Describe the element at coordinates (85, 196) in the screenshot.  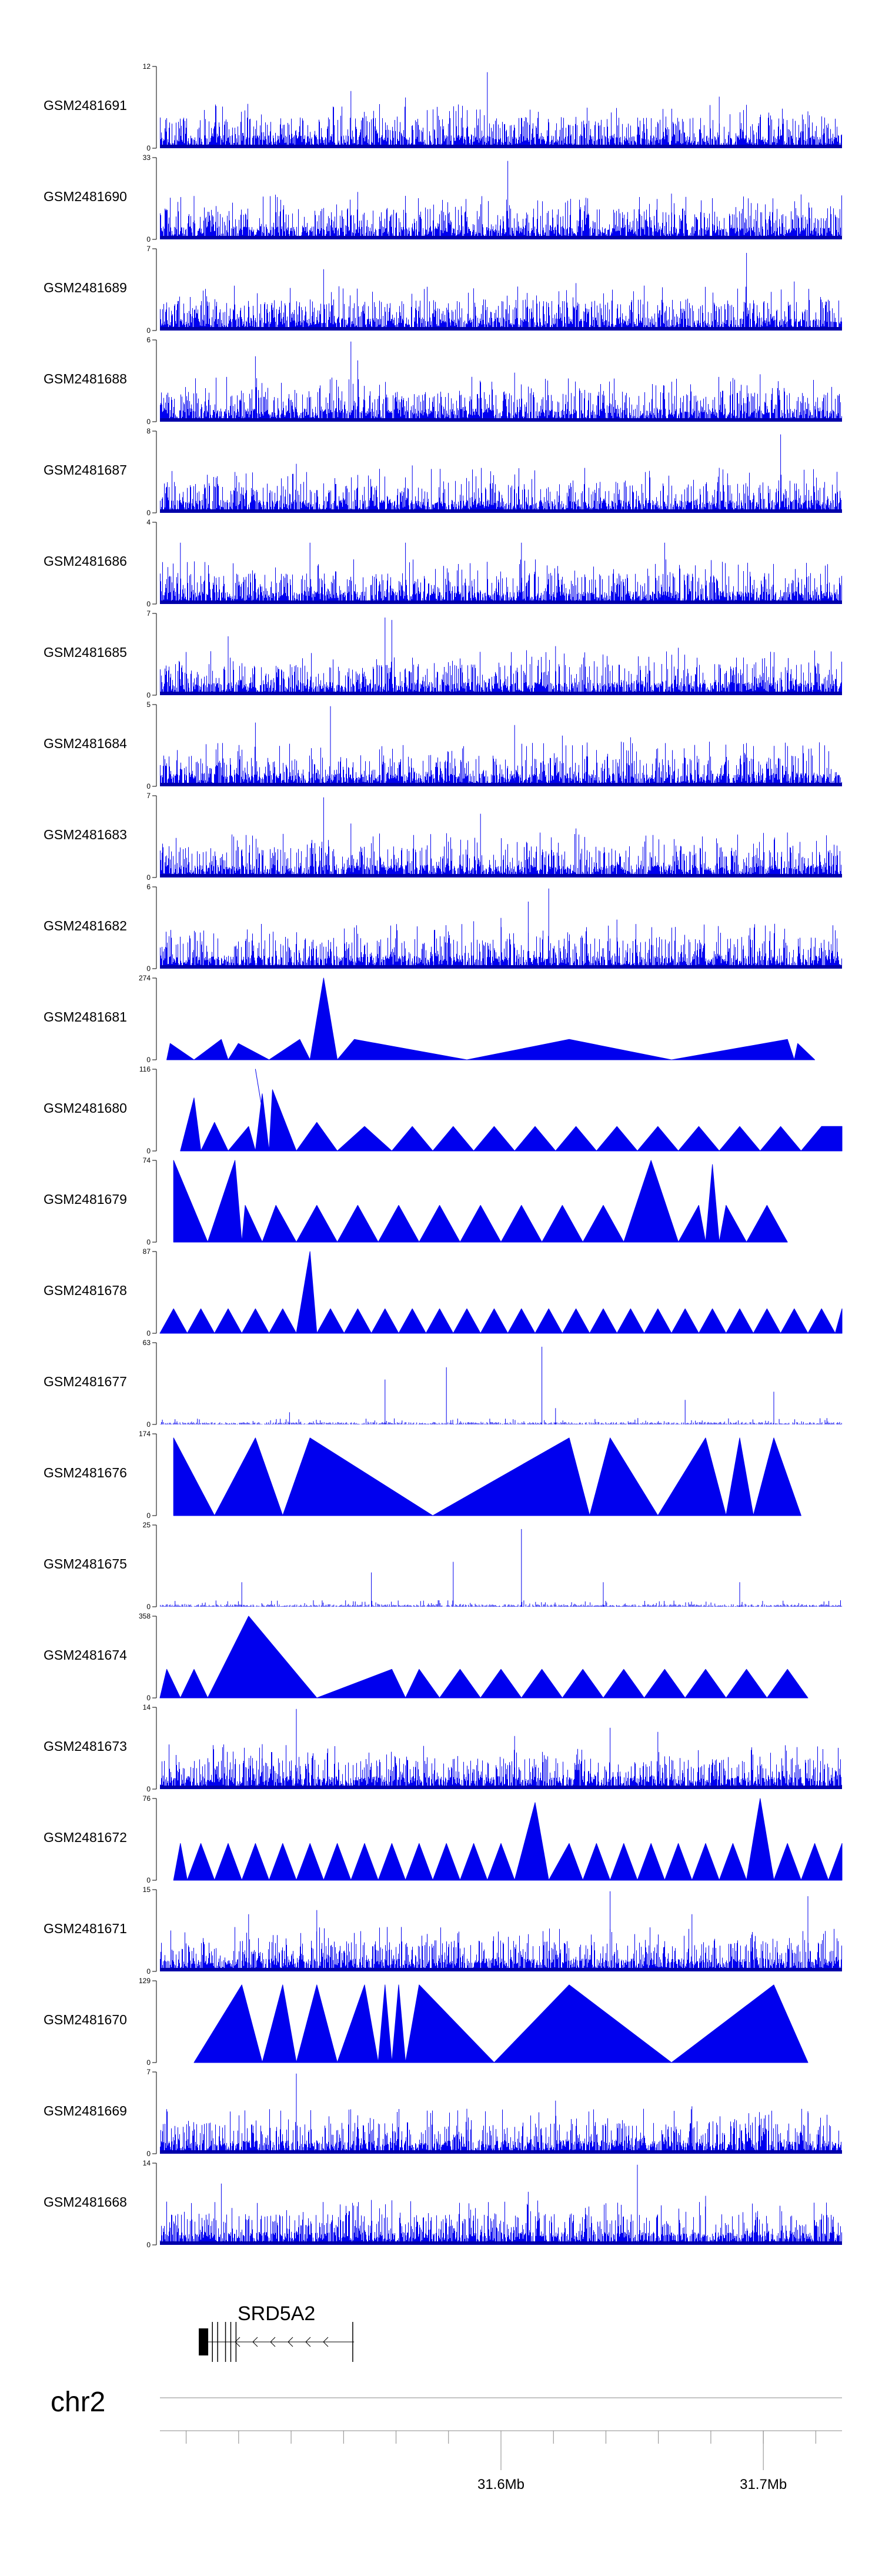
I see `track-label: GSM2481690` at that location.